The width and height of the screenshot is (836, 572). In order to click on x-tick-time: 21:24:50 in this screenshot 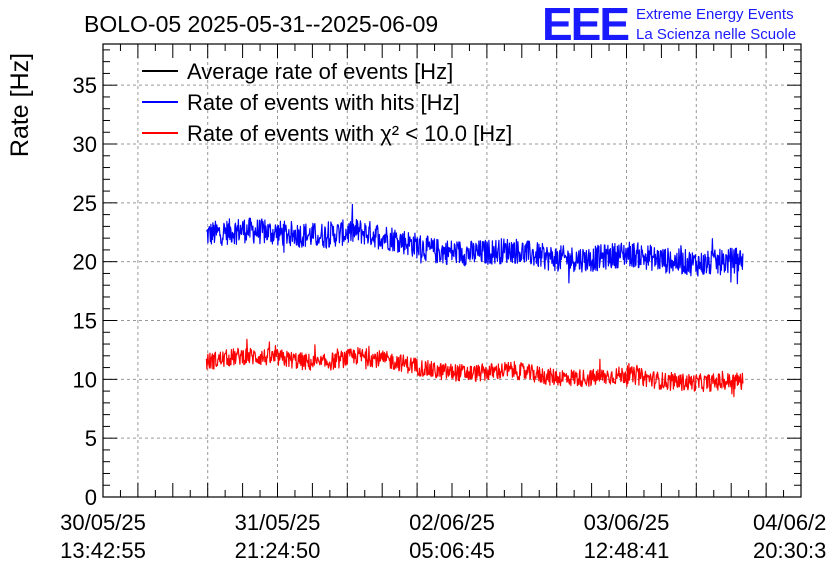, I will do `click(278, 550)`.